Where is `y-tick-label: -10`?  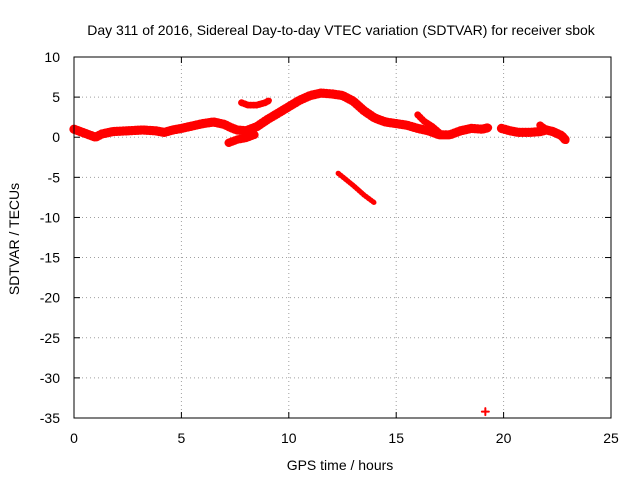
y-tick-label: -10 is located at coordinates (50, 217).